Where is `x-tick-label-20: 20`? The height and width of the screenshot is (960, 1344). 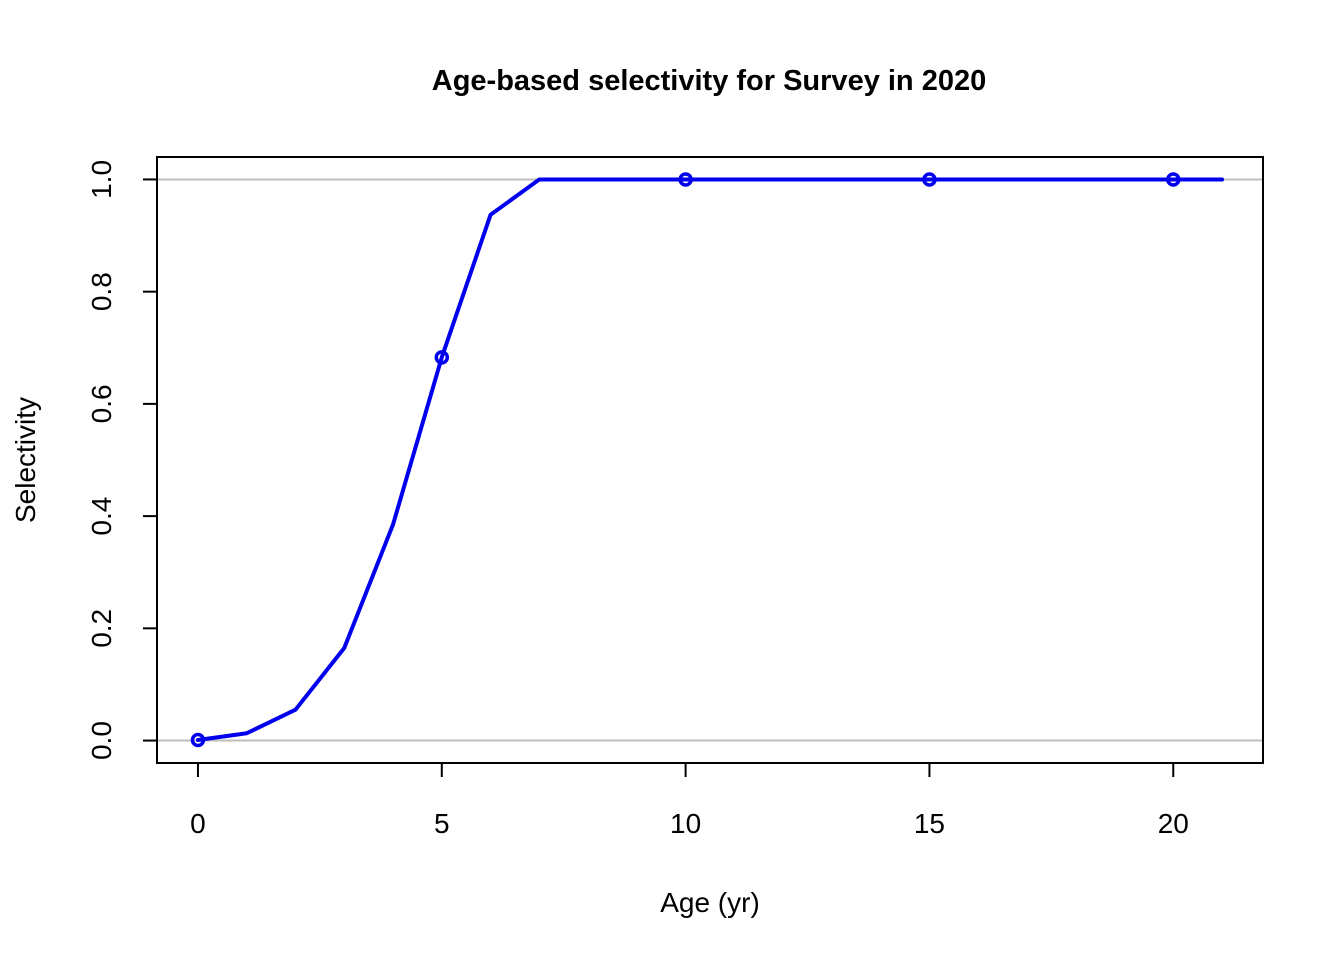 x-tick-label-20: 20 is located at coordinates (1173, 823).